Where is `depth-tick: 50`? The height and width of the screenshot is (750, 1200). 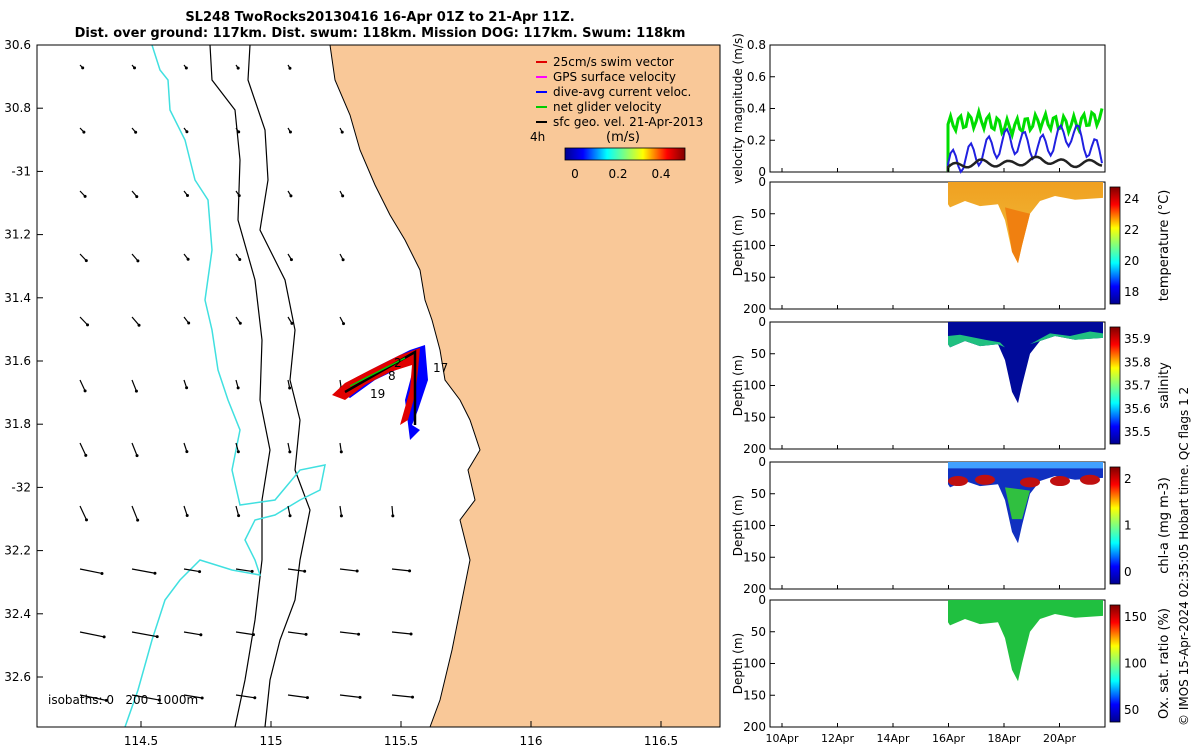 depth-tick: 50 is located at coordinates (758, 632).